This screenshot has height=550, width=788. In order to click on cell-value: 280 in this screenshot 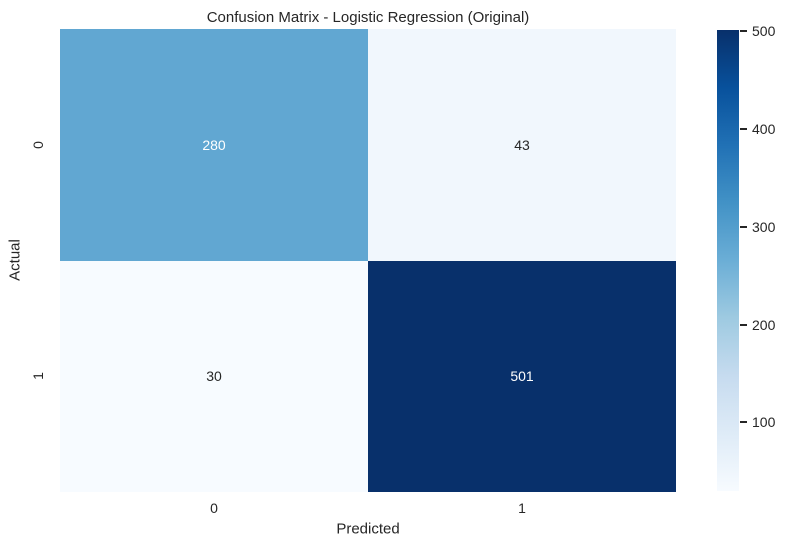, I will do `click(214, 144)`.